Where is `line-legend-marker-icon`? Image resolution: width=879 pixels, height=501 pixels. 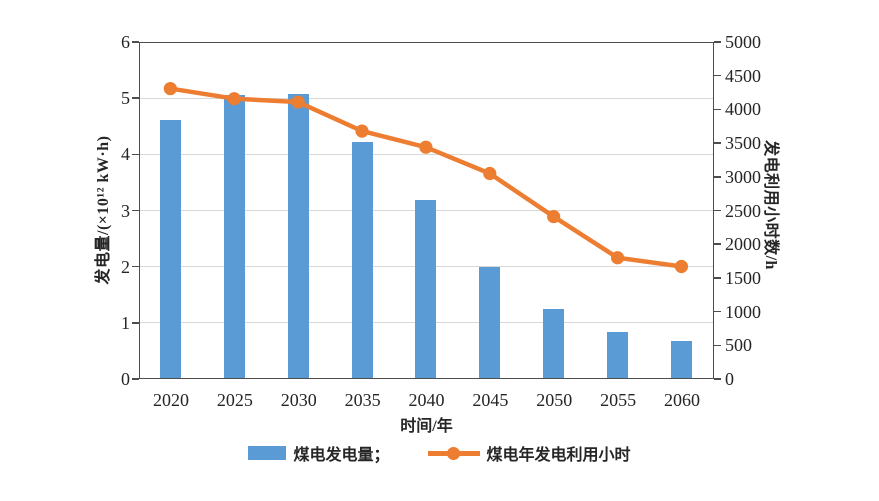 line-legend-marker-icon is located at coordinates (453, 453).